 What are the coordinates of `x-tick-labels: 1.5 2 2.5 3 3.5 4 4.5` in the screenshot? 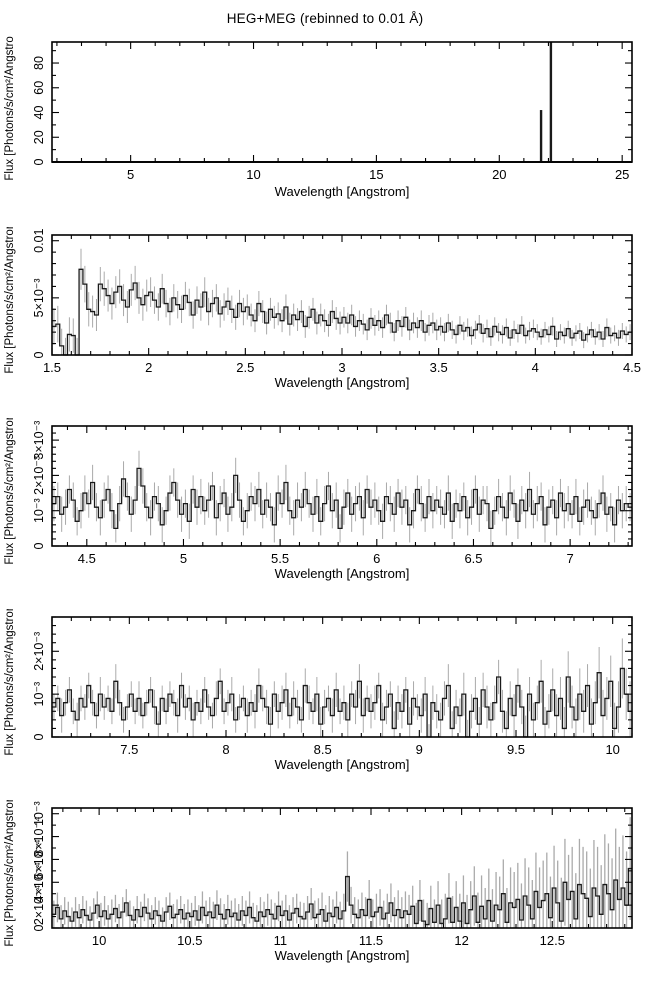 It's located at (342, 367).